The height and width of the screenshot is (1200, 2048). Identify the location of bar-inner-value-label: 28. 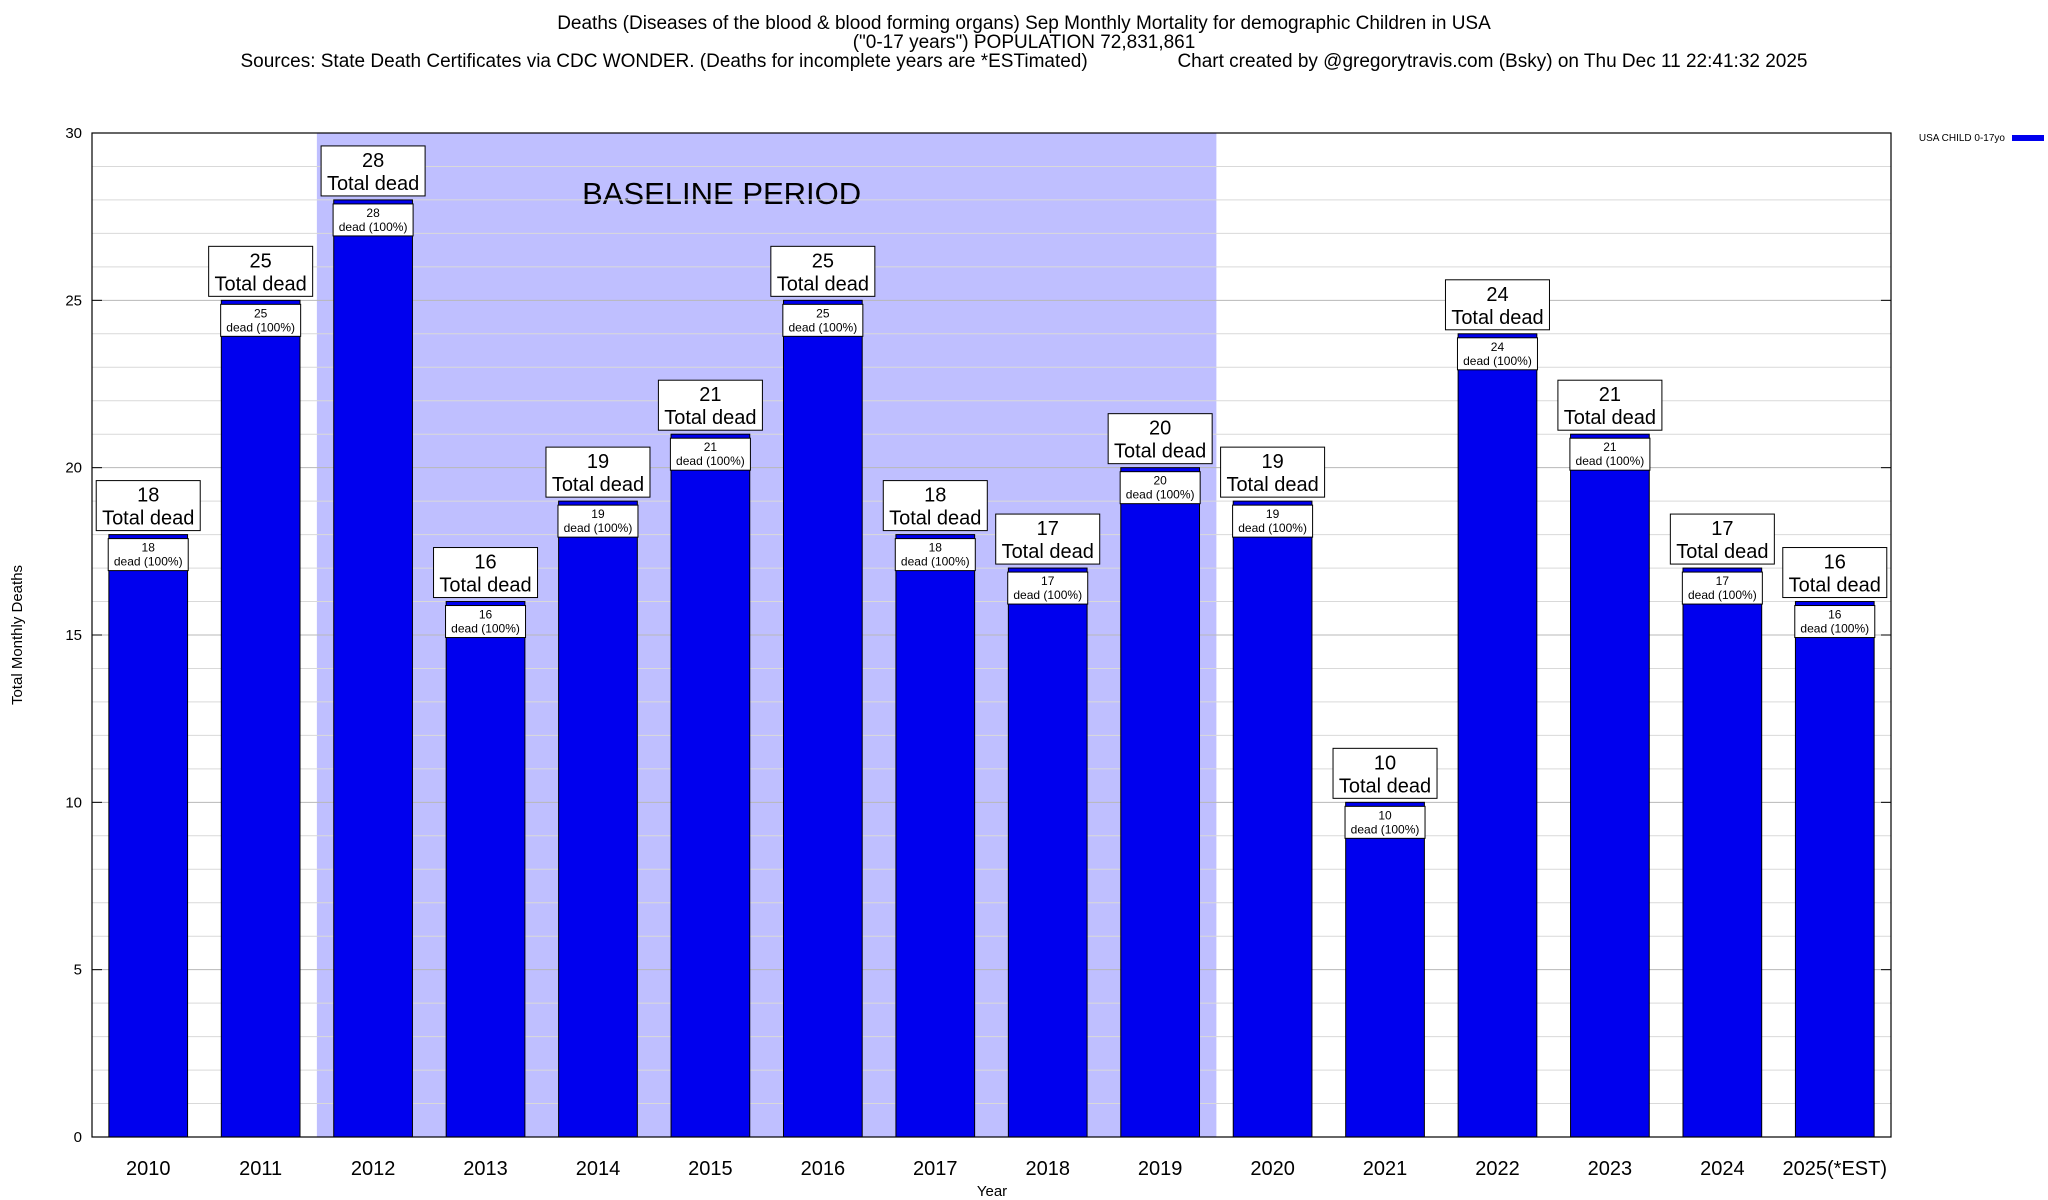
(373, 213).